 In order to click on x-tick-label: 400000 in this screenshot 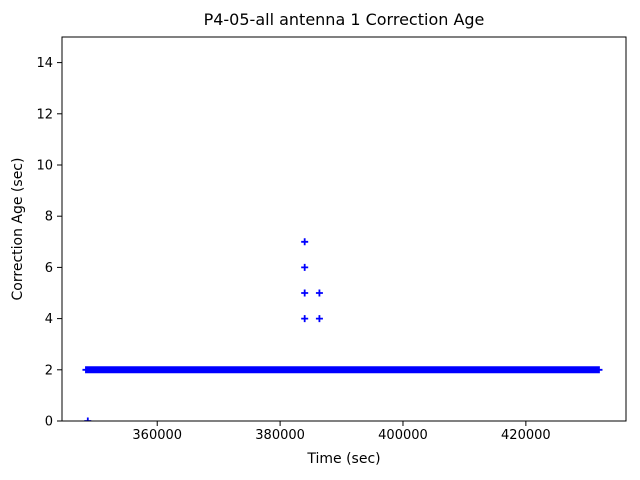, I will do `click(403, 435)`.